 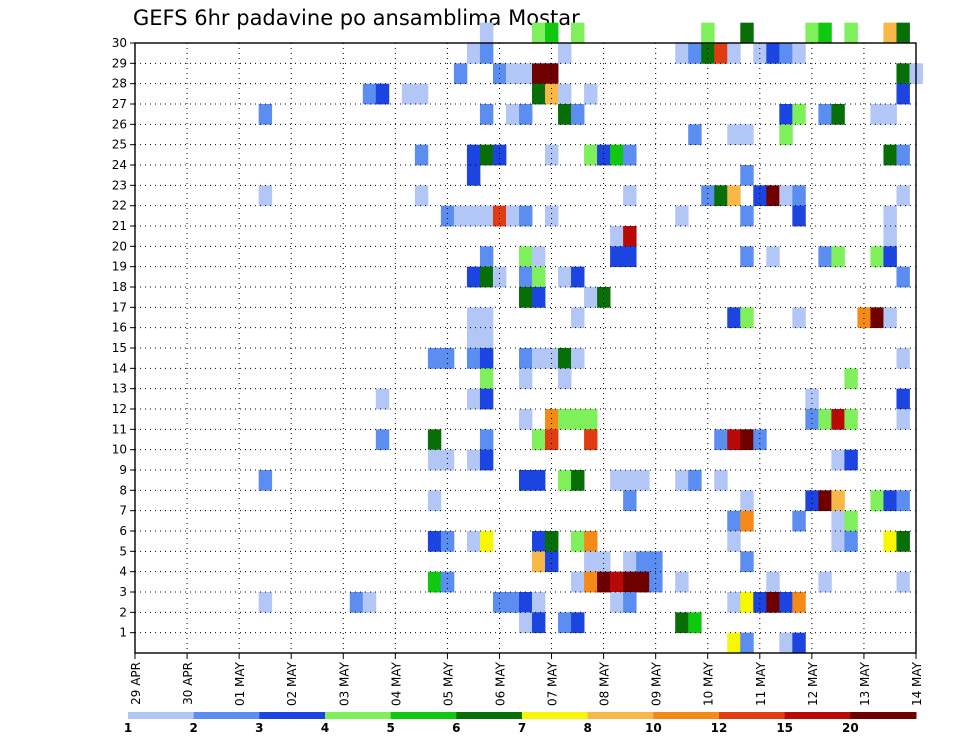 What do you see at coordinates (456, 728) in the screenshot?
I see `legend-tick-label: 6` at bounding box center [456, 728].